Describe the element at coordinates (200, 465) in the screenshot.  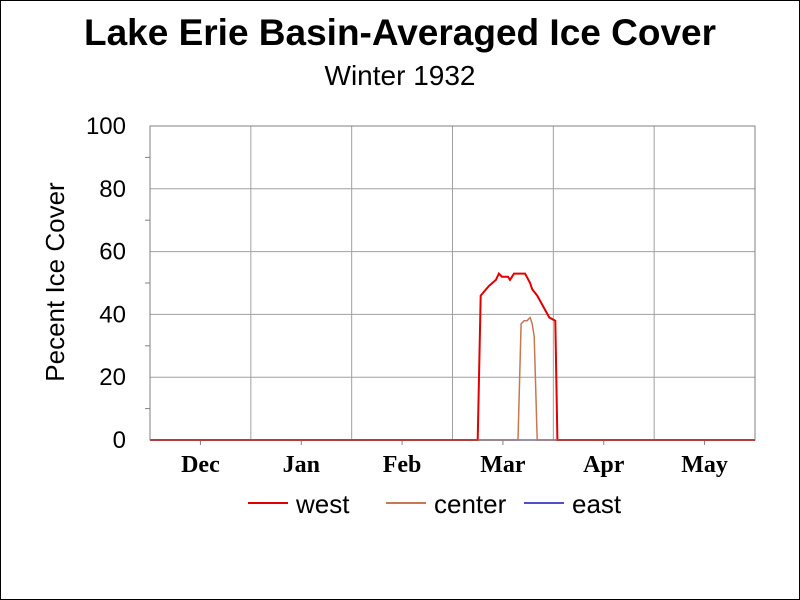
I see `x-tick-label: Dec` at that location.